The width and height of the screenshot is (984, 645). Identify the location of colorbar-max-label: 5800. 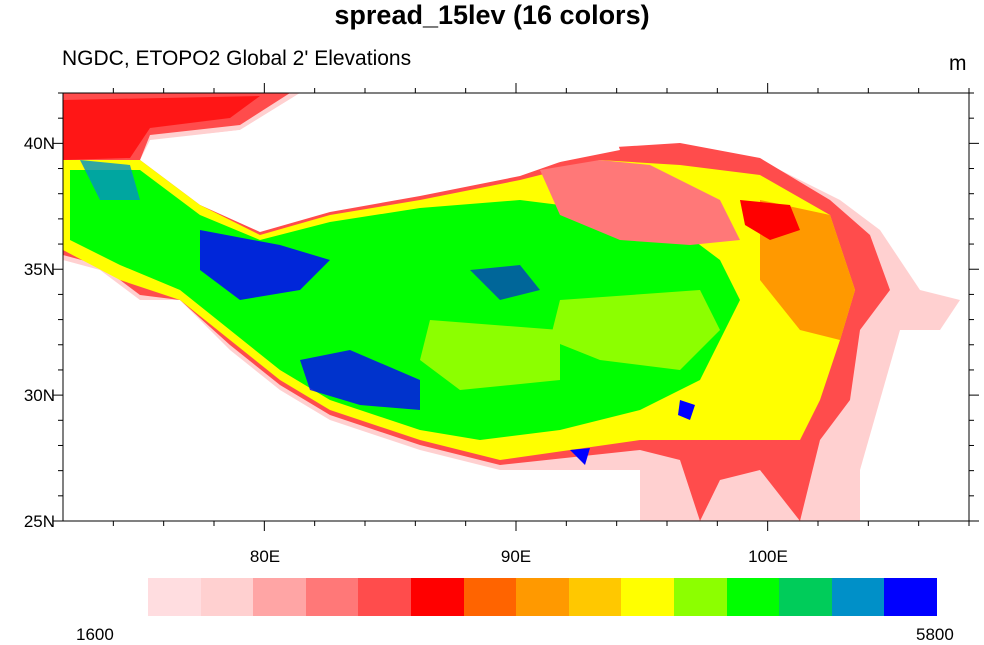
(935, 634).